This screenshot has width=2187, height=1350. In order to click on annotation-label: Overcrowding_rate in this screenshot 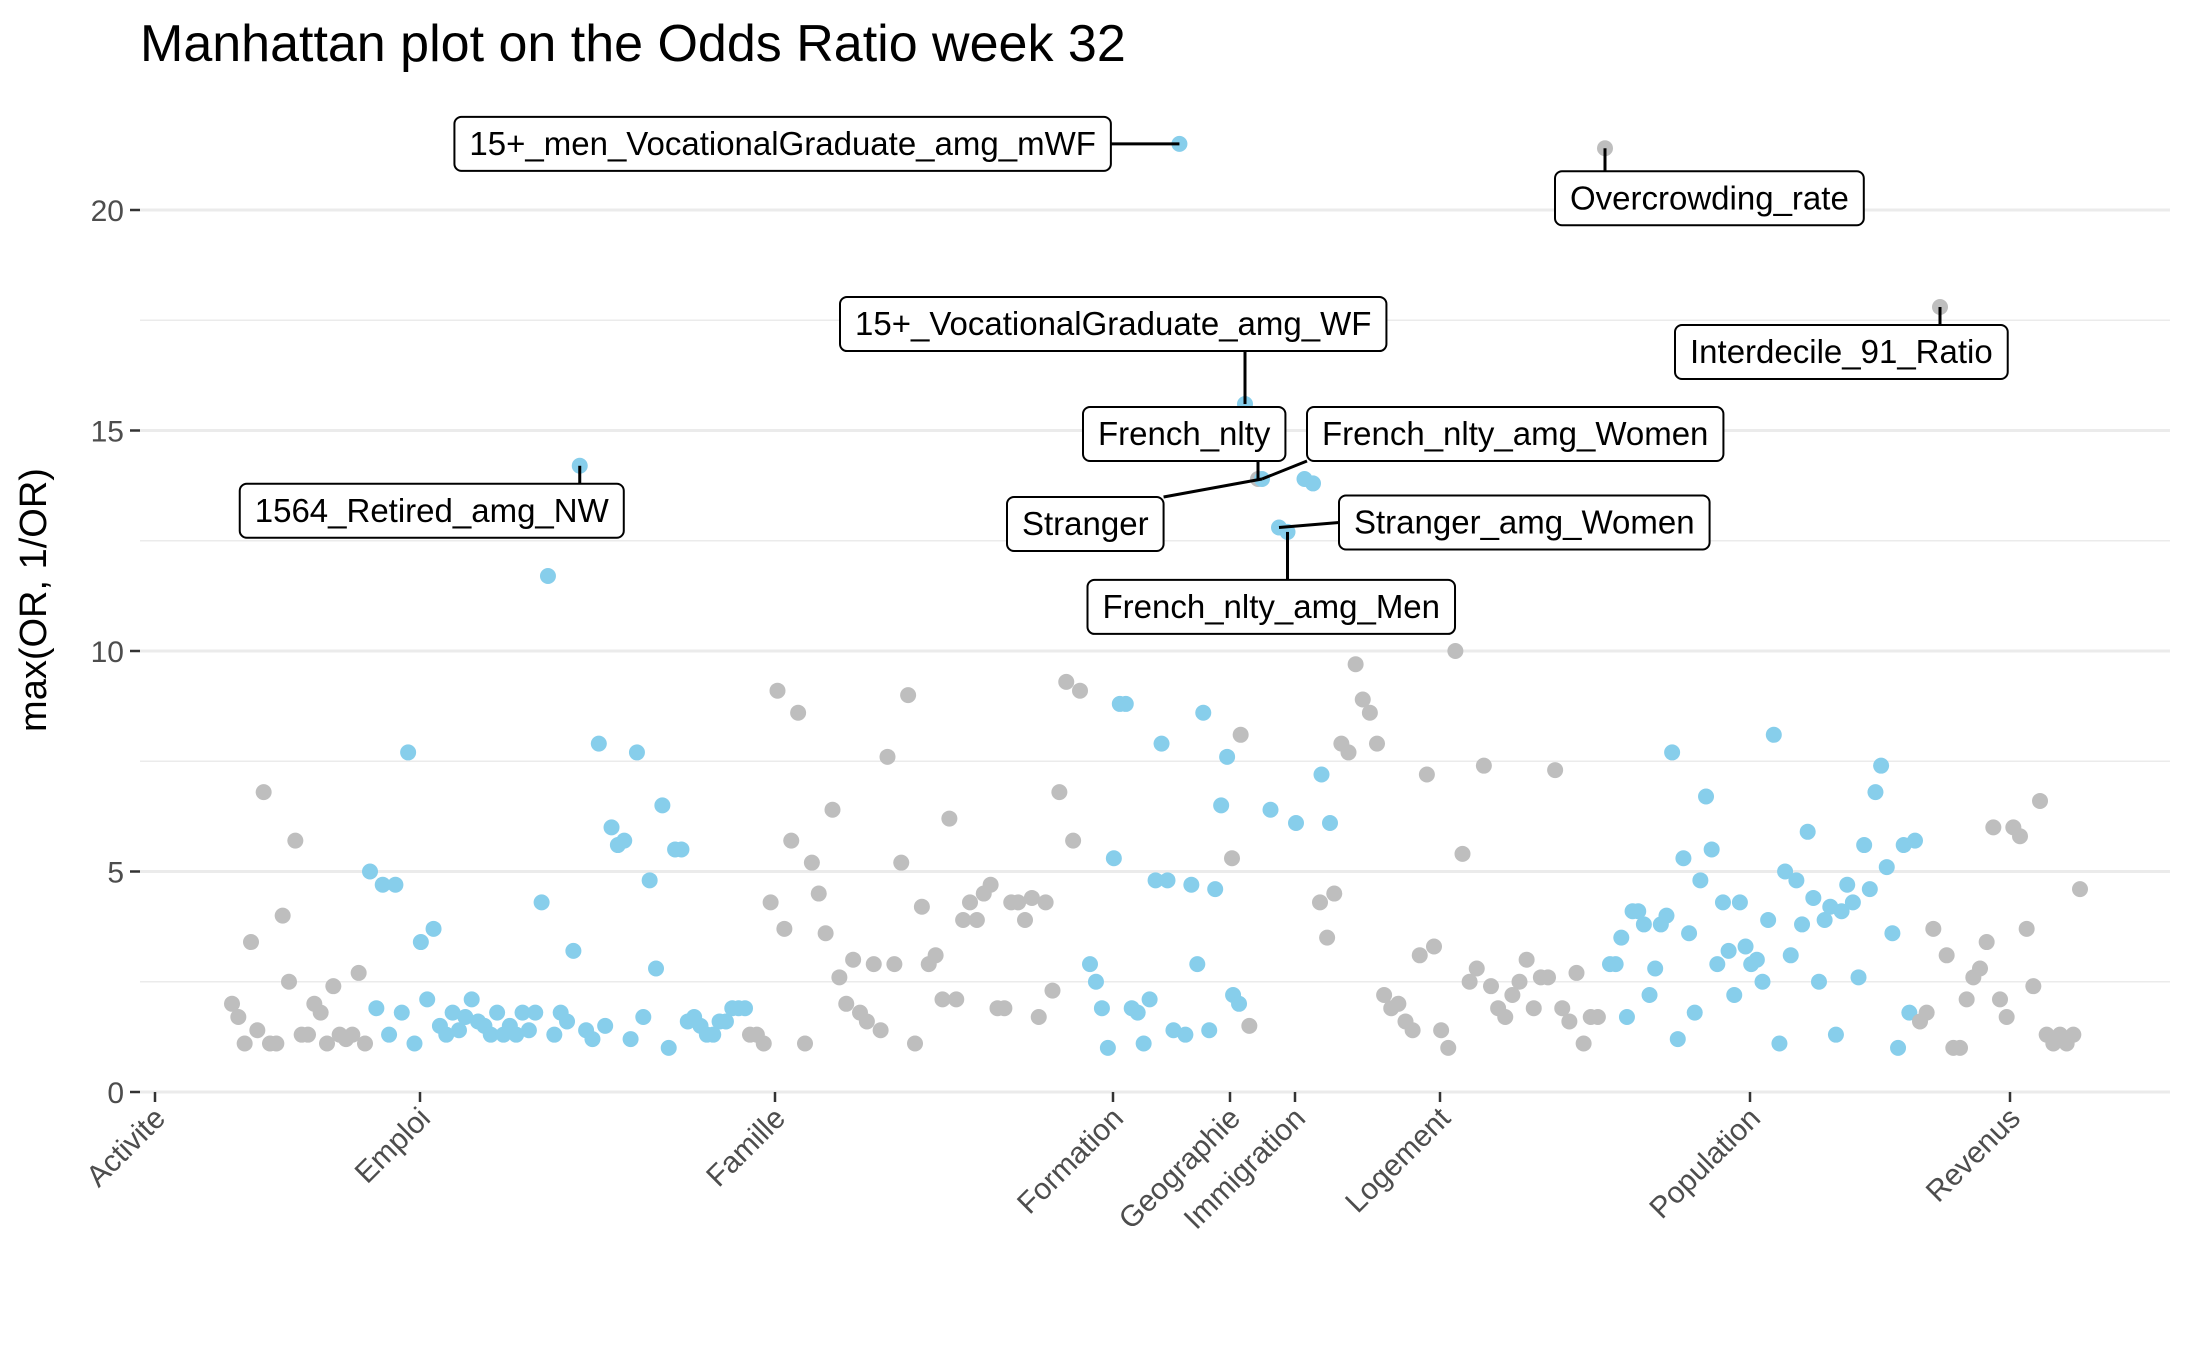, I will do `click(1709, 187)`.